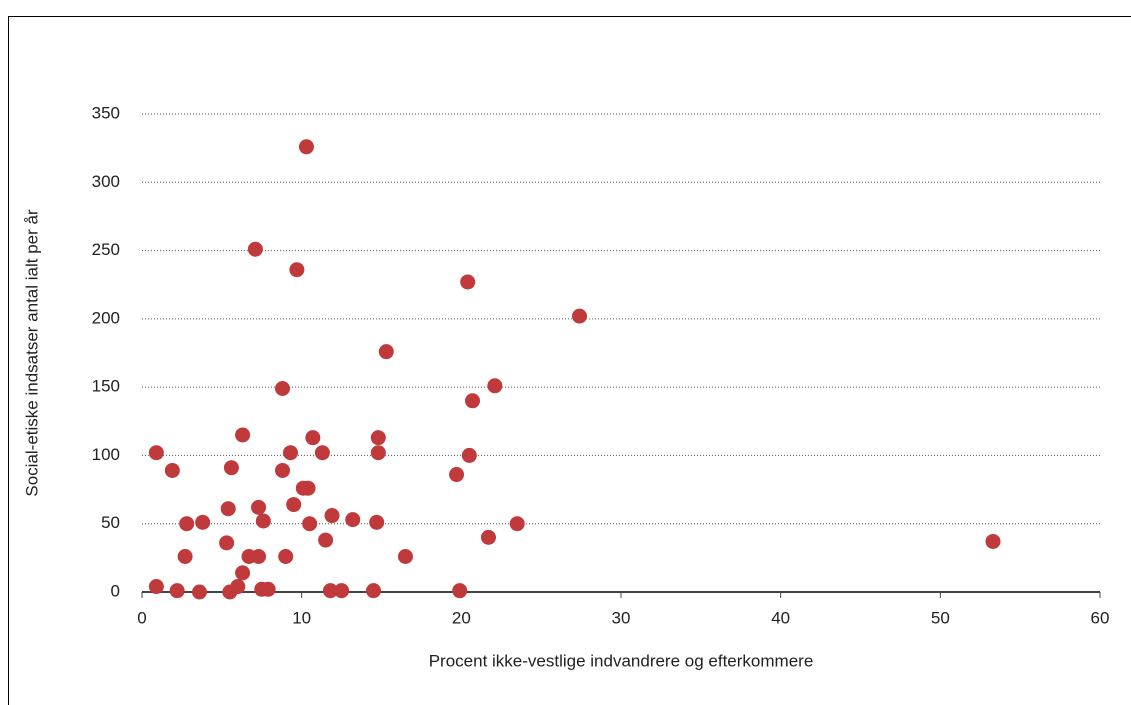 This screenshot has height=705, width=1131. Describe the element at coordinates (106, 249) in the screenshot. I see `y-tick-label: 250` at that location.